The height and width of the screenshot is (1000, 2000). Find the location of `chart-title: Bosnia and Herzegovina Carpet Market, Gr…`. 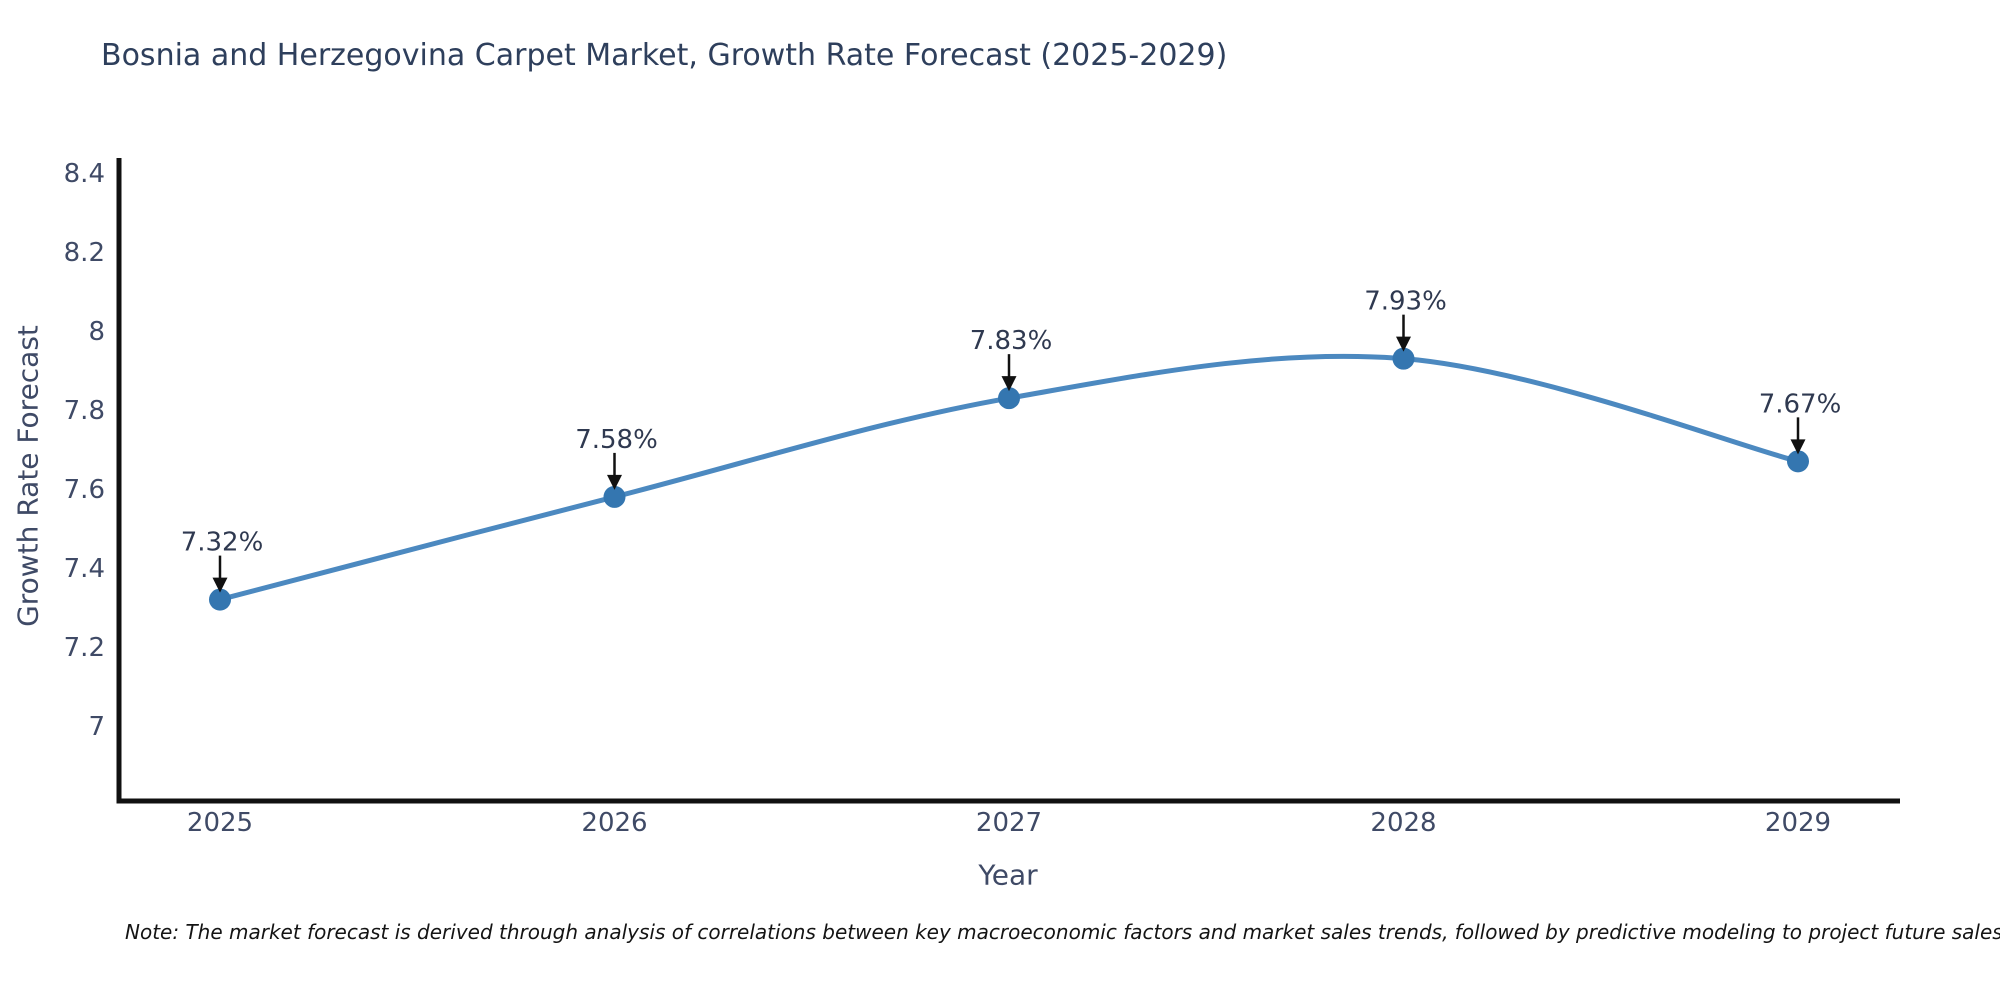

chart-title: Bosnia and Herzegovina Carpet Market, Gr… is located at coordinates (664, 55).